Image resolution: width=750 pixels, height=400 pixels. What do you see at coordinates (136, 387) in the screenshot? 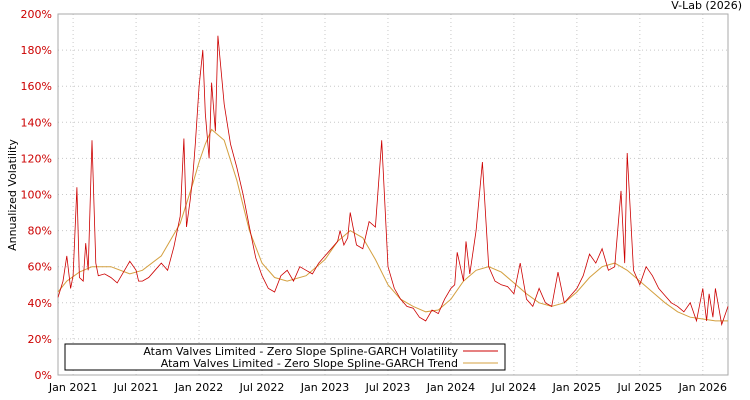
I see `x-tick-label: Jul 2021` at bounding box center [136, 387].